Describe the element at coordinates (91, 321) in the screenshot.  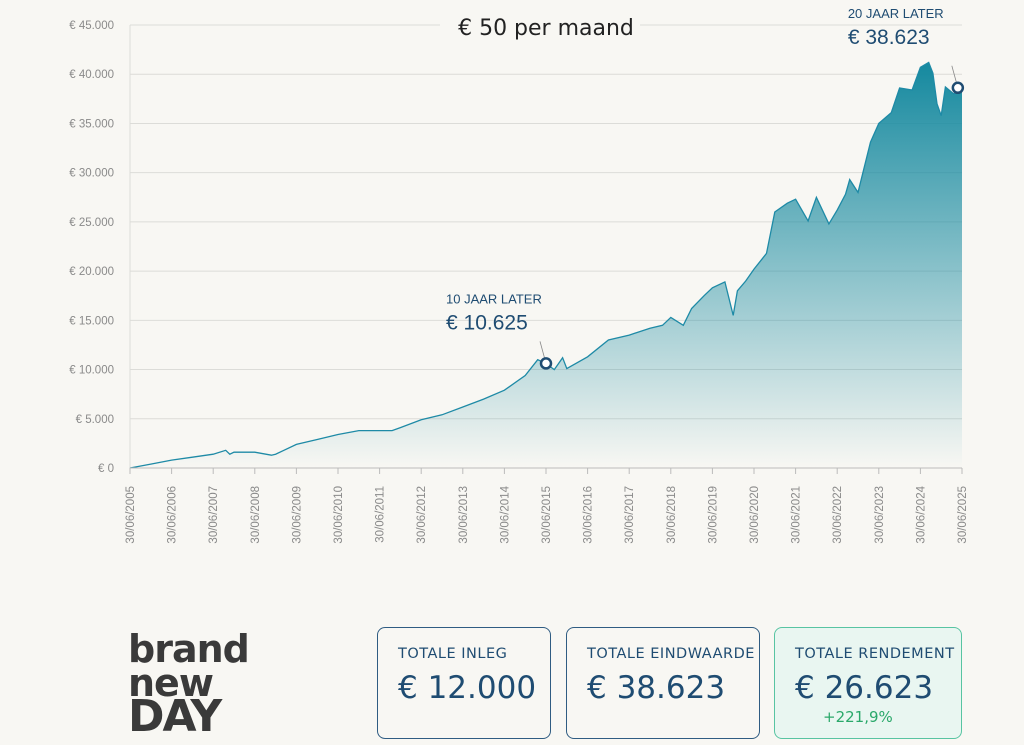
I see `y-tick-label: € 15.000` at that location.